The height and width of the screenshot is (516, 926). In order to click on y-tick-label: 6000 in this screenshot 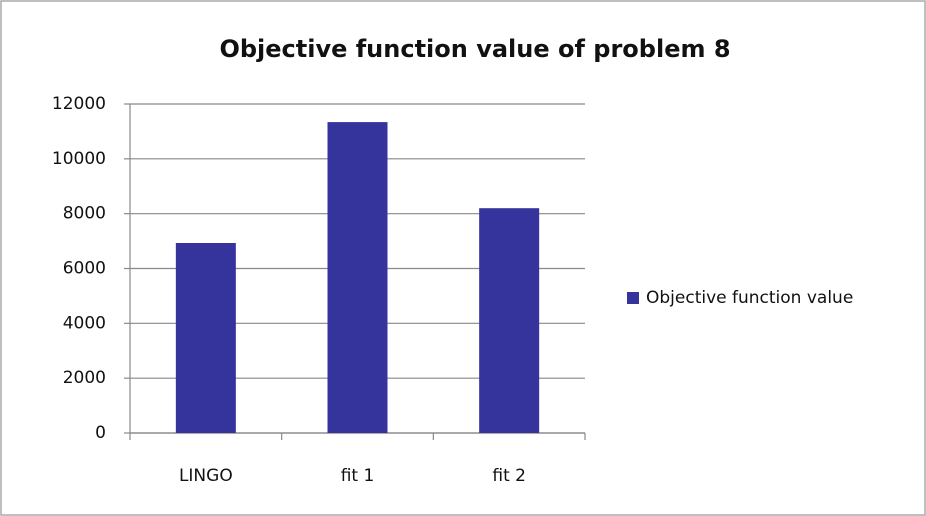, I will do `click(84, 269)`.